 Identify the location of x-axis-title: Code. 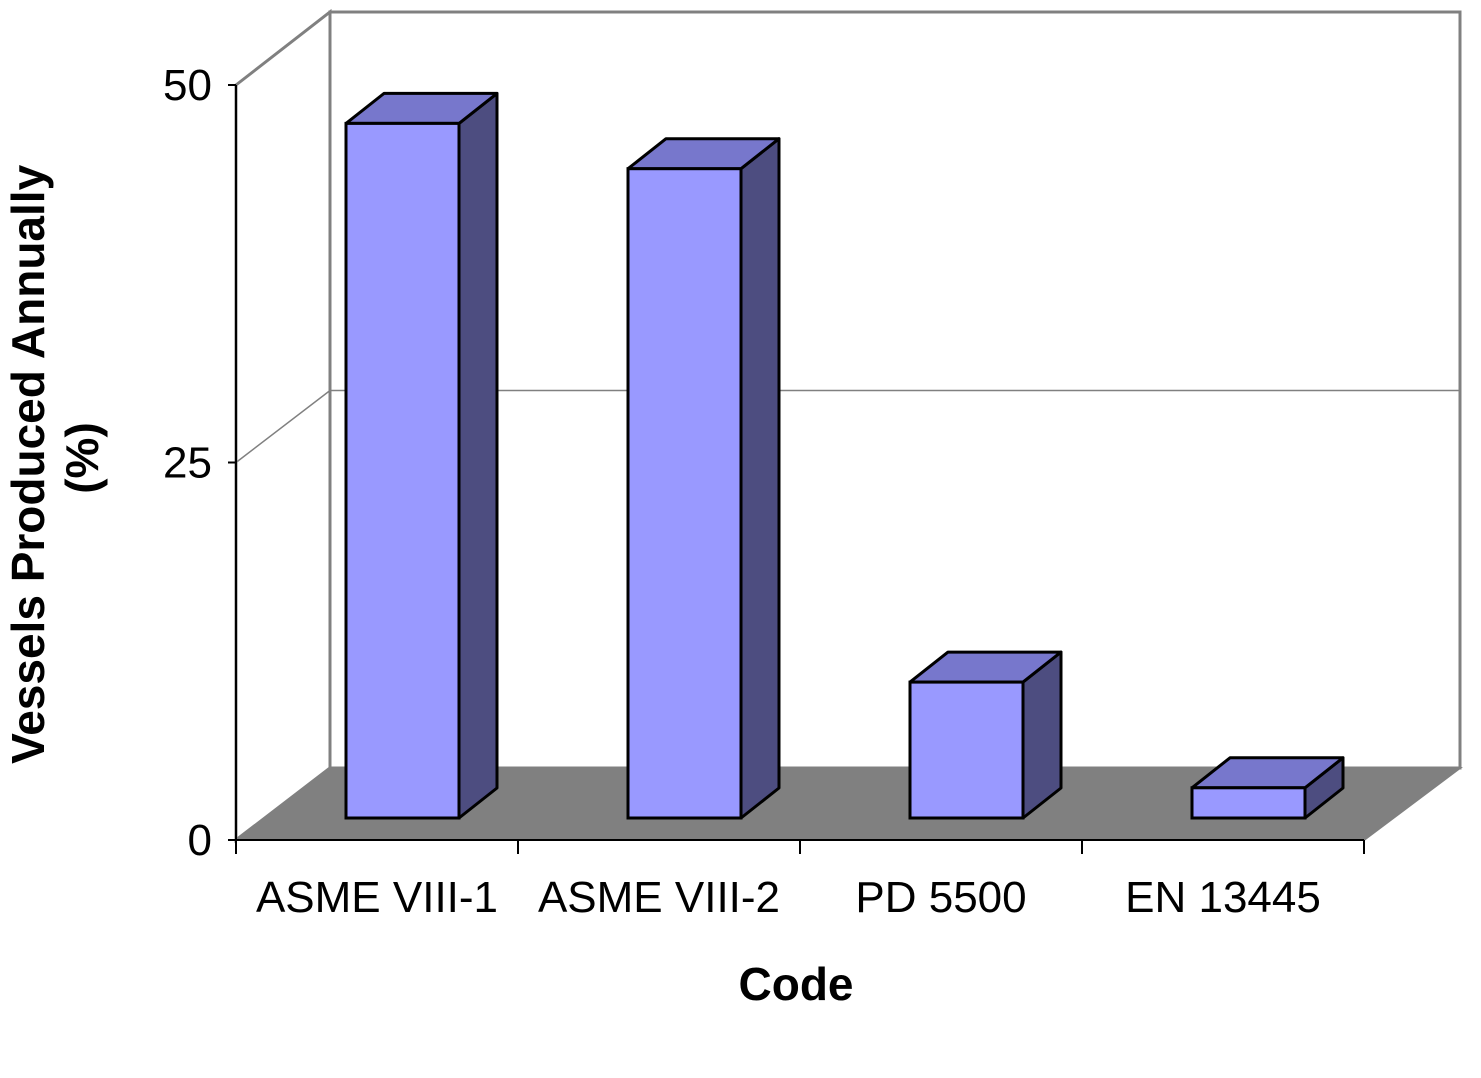
(796, 984).